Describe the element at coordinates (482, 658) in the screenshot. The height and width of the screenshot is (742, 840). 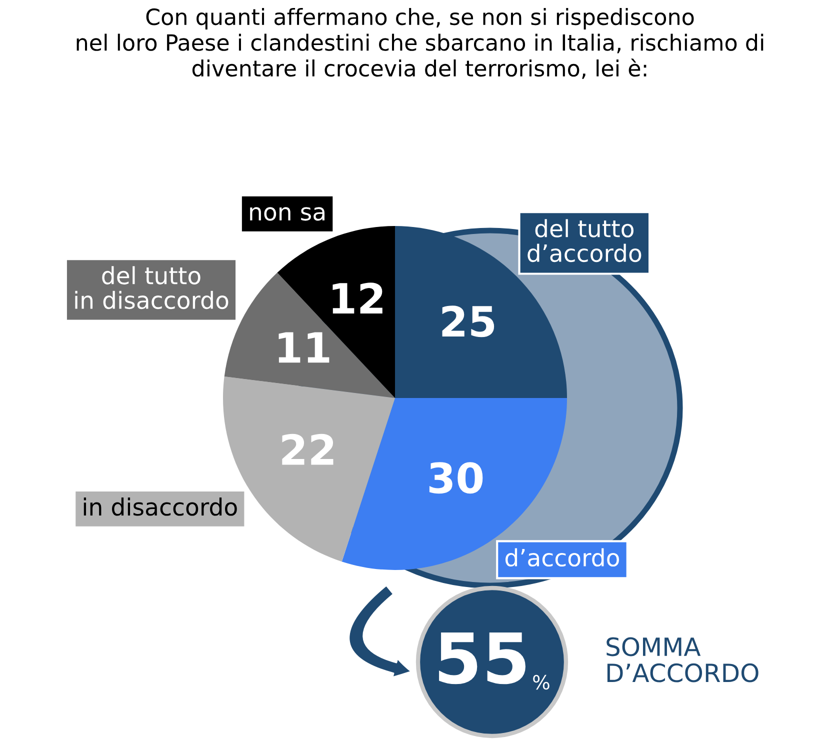
I see `text: 55` at that location.